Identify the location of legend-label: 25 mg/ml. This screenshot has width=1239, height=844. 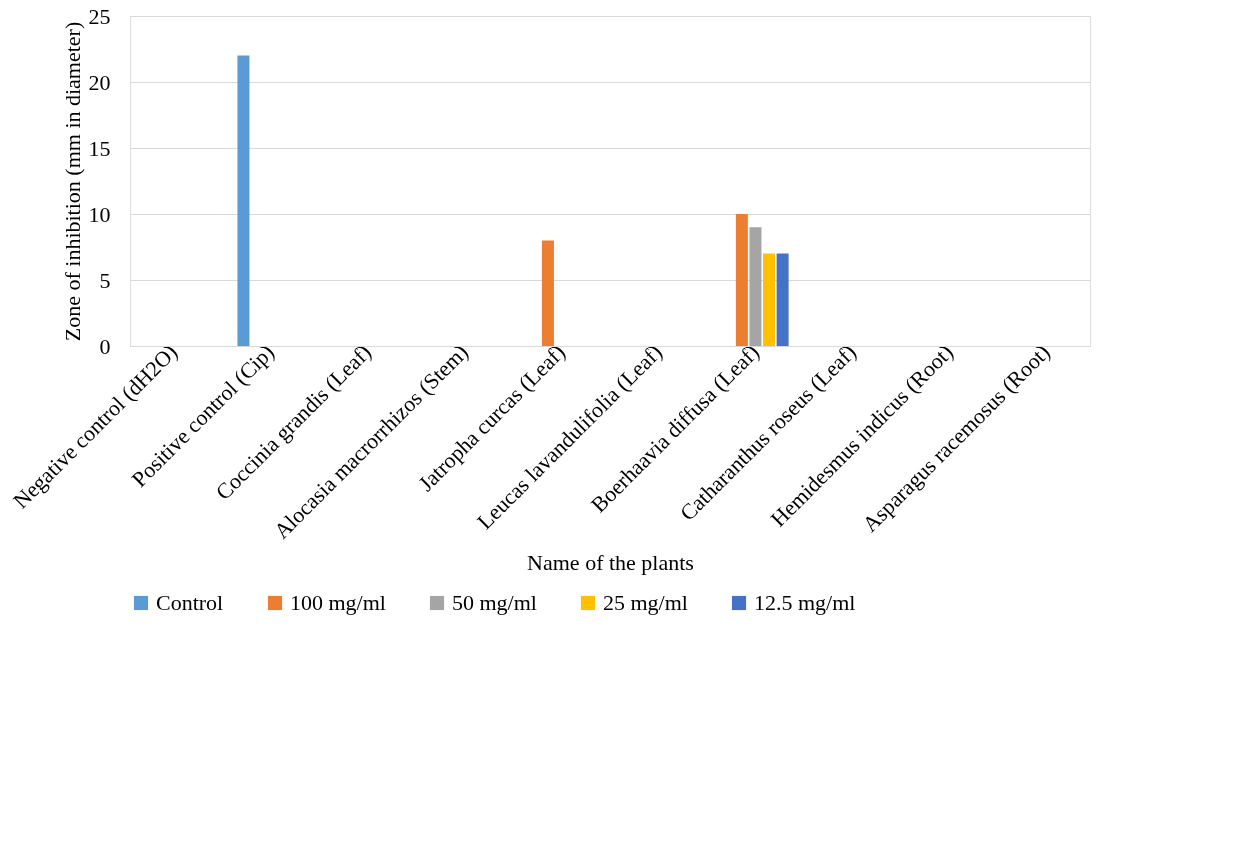
(645, 602).